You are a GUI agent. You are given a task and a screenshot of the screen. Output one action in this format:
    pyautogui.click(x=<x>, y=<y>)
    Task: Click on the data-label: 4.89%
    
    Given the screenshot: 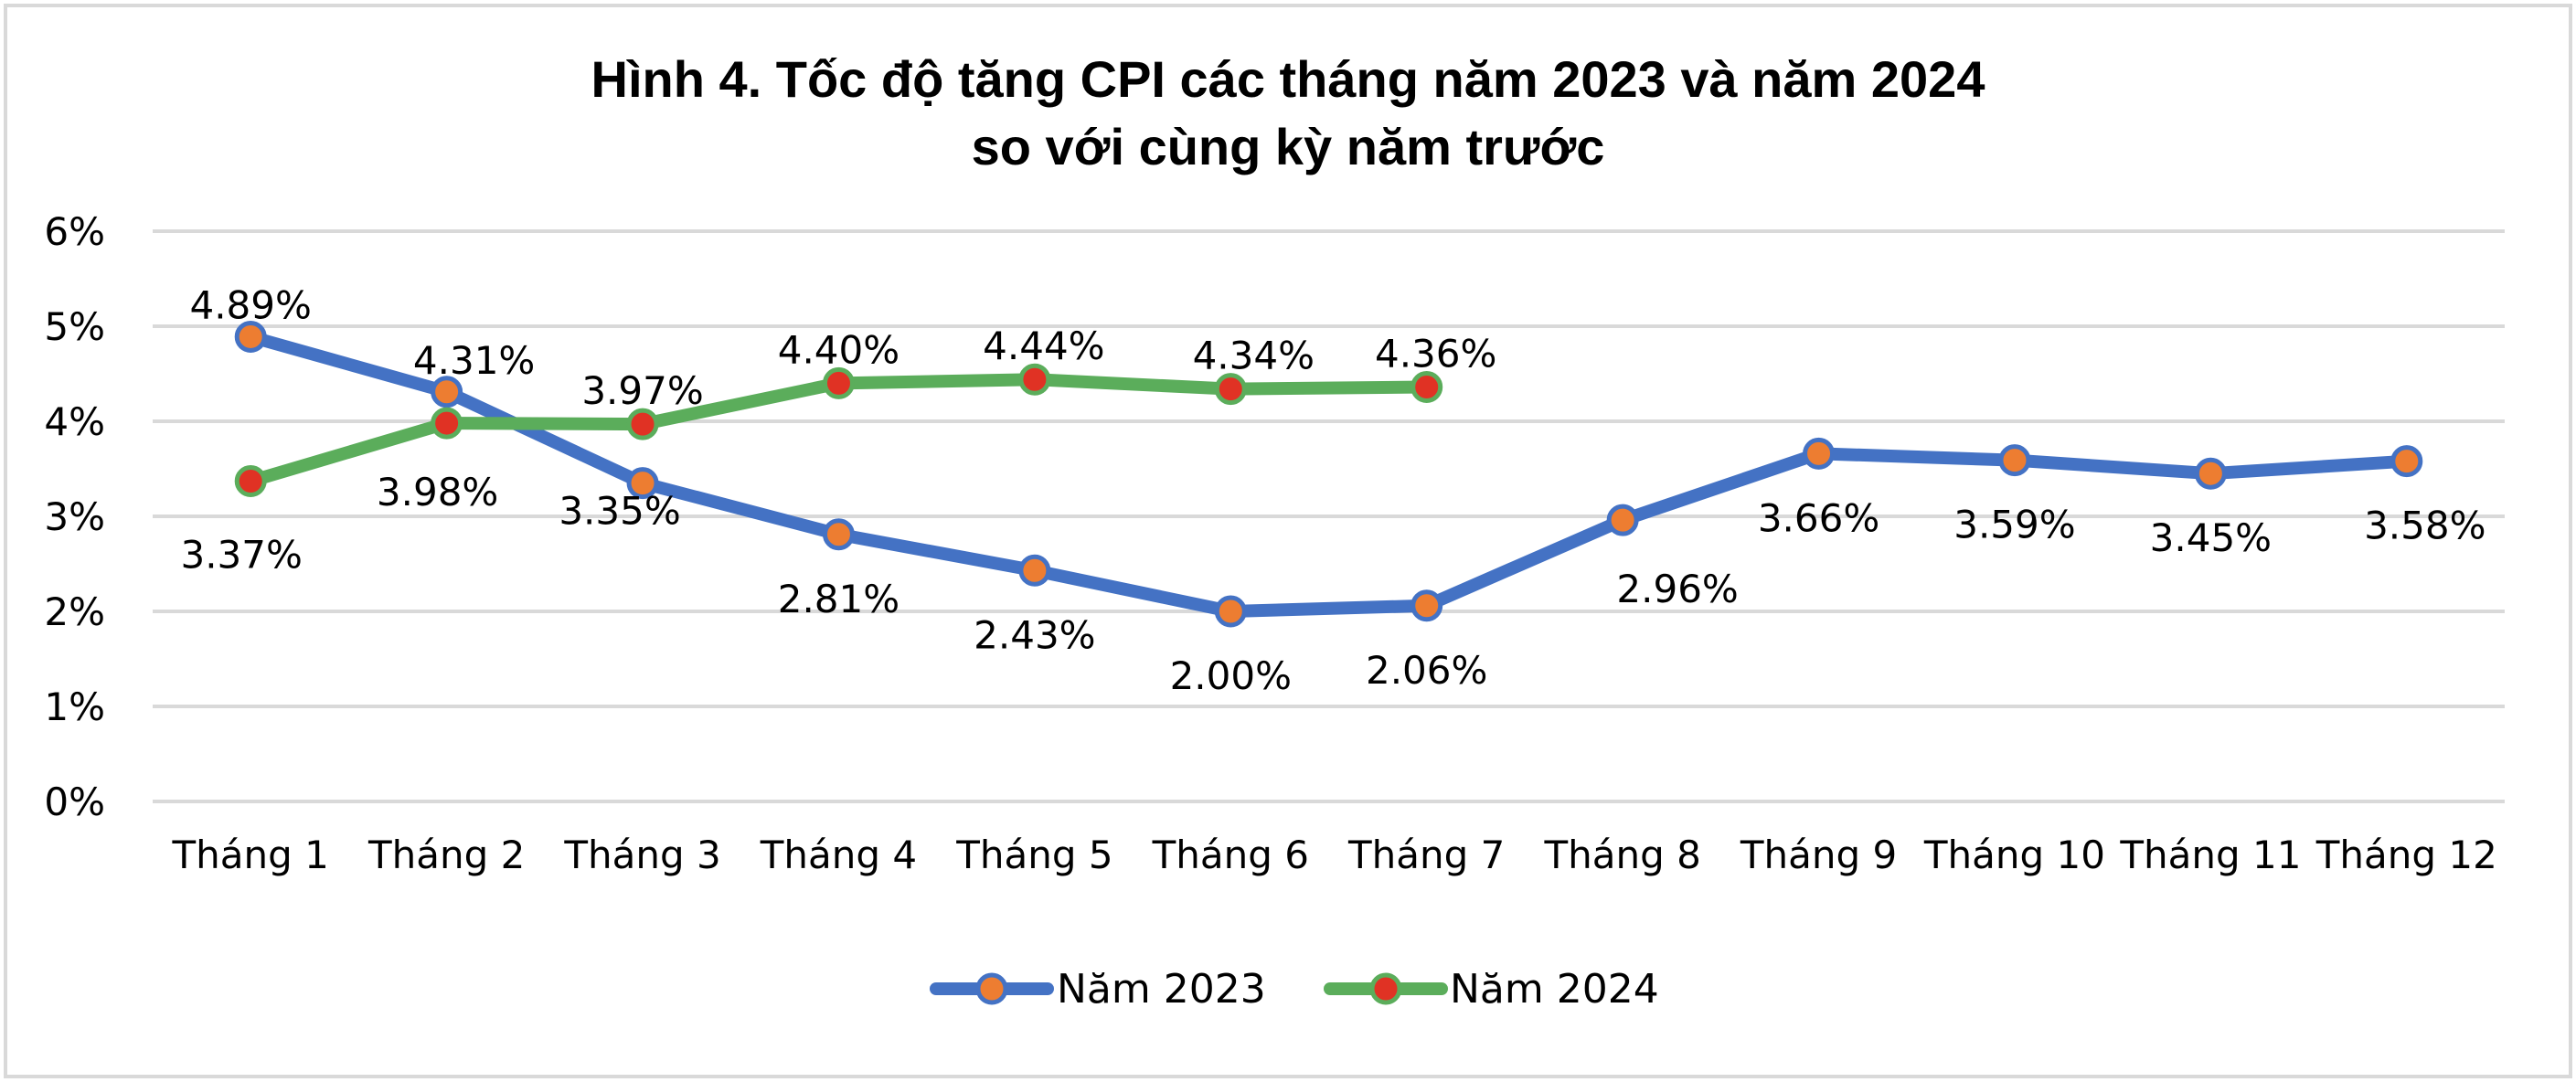 What is the action you would take?
    pyautogui.click(x=250, y=304)
    